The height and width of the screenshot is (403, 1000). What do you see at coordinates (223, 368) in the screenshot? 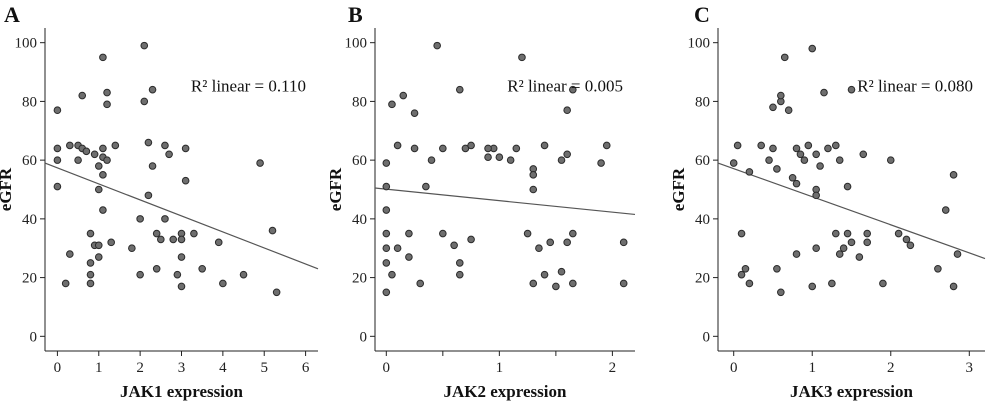
I see `x-tick-label: 4` at bounding box center [223, 368].